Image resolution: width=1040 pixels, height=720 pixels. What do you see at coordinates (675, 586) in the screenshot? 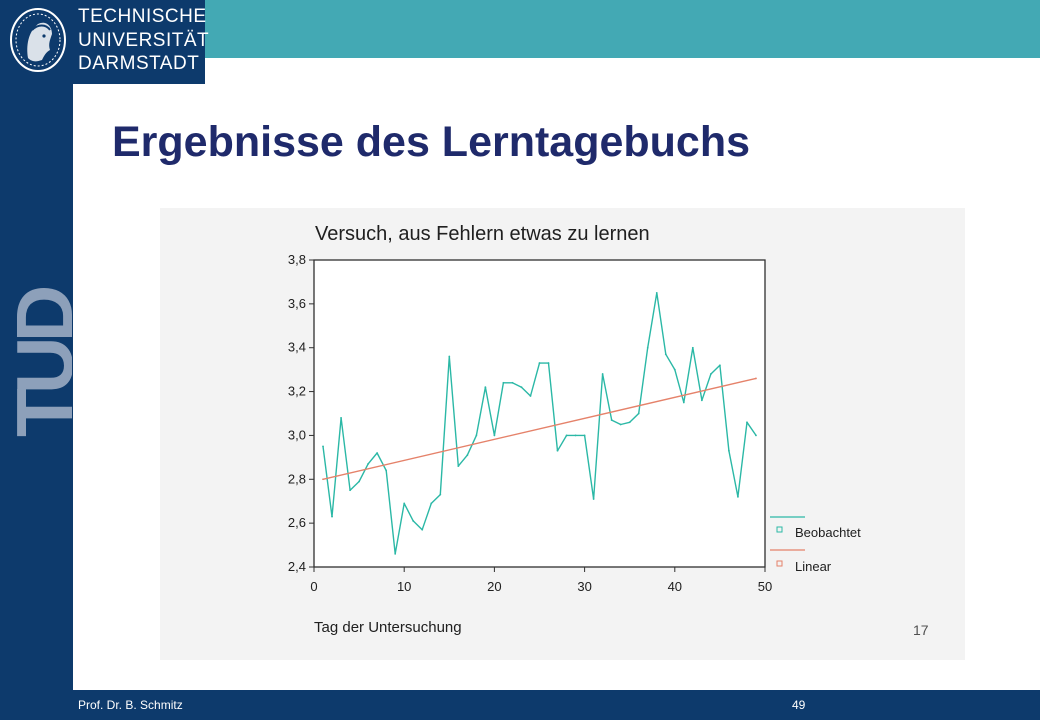
I see `x-tick-label: 40` at bounding box center [675, 586].